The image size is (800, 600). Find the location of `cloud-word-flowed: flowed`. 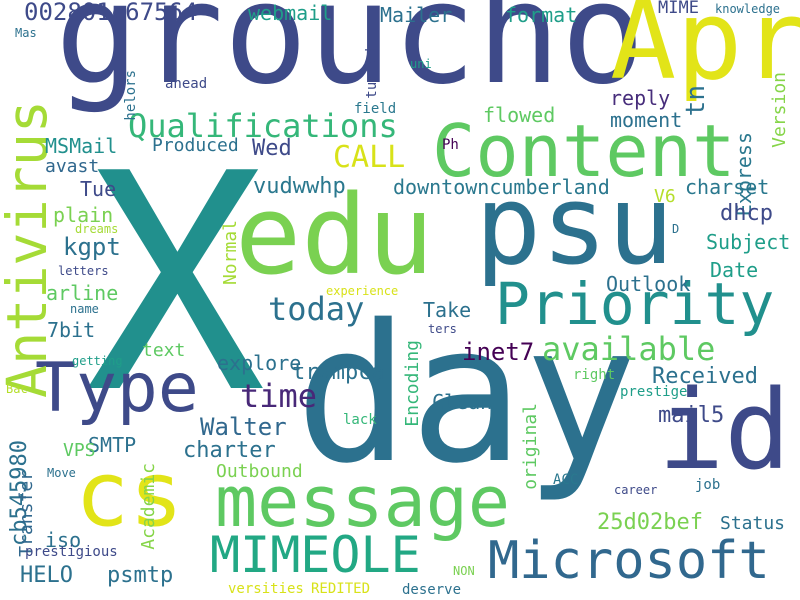

cloud-word-flowed: flowed is located at coordinates (519, 115).